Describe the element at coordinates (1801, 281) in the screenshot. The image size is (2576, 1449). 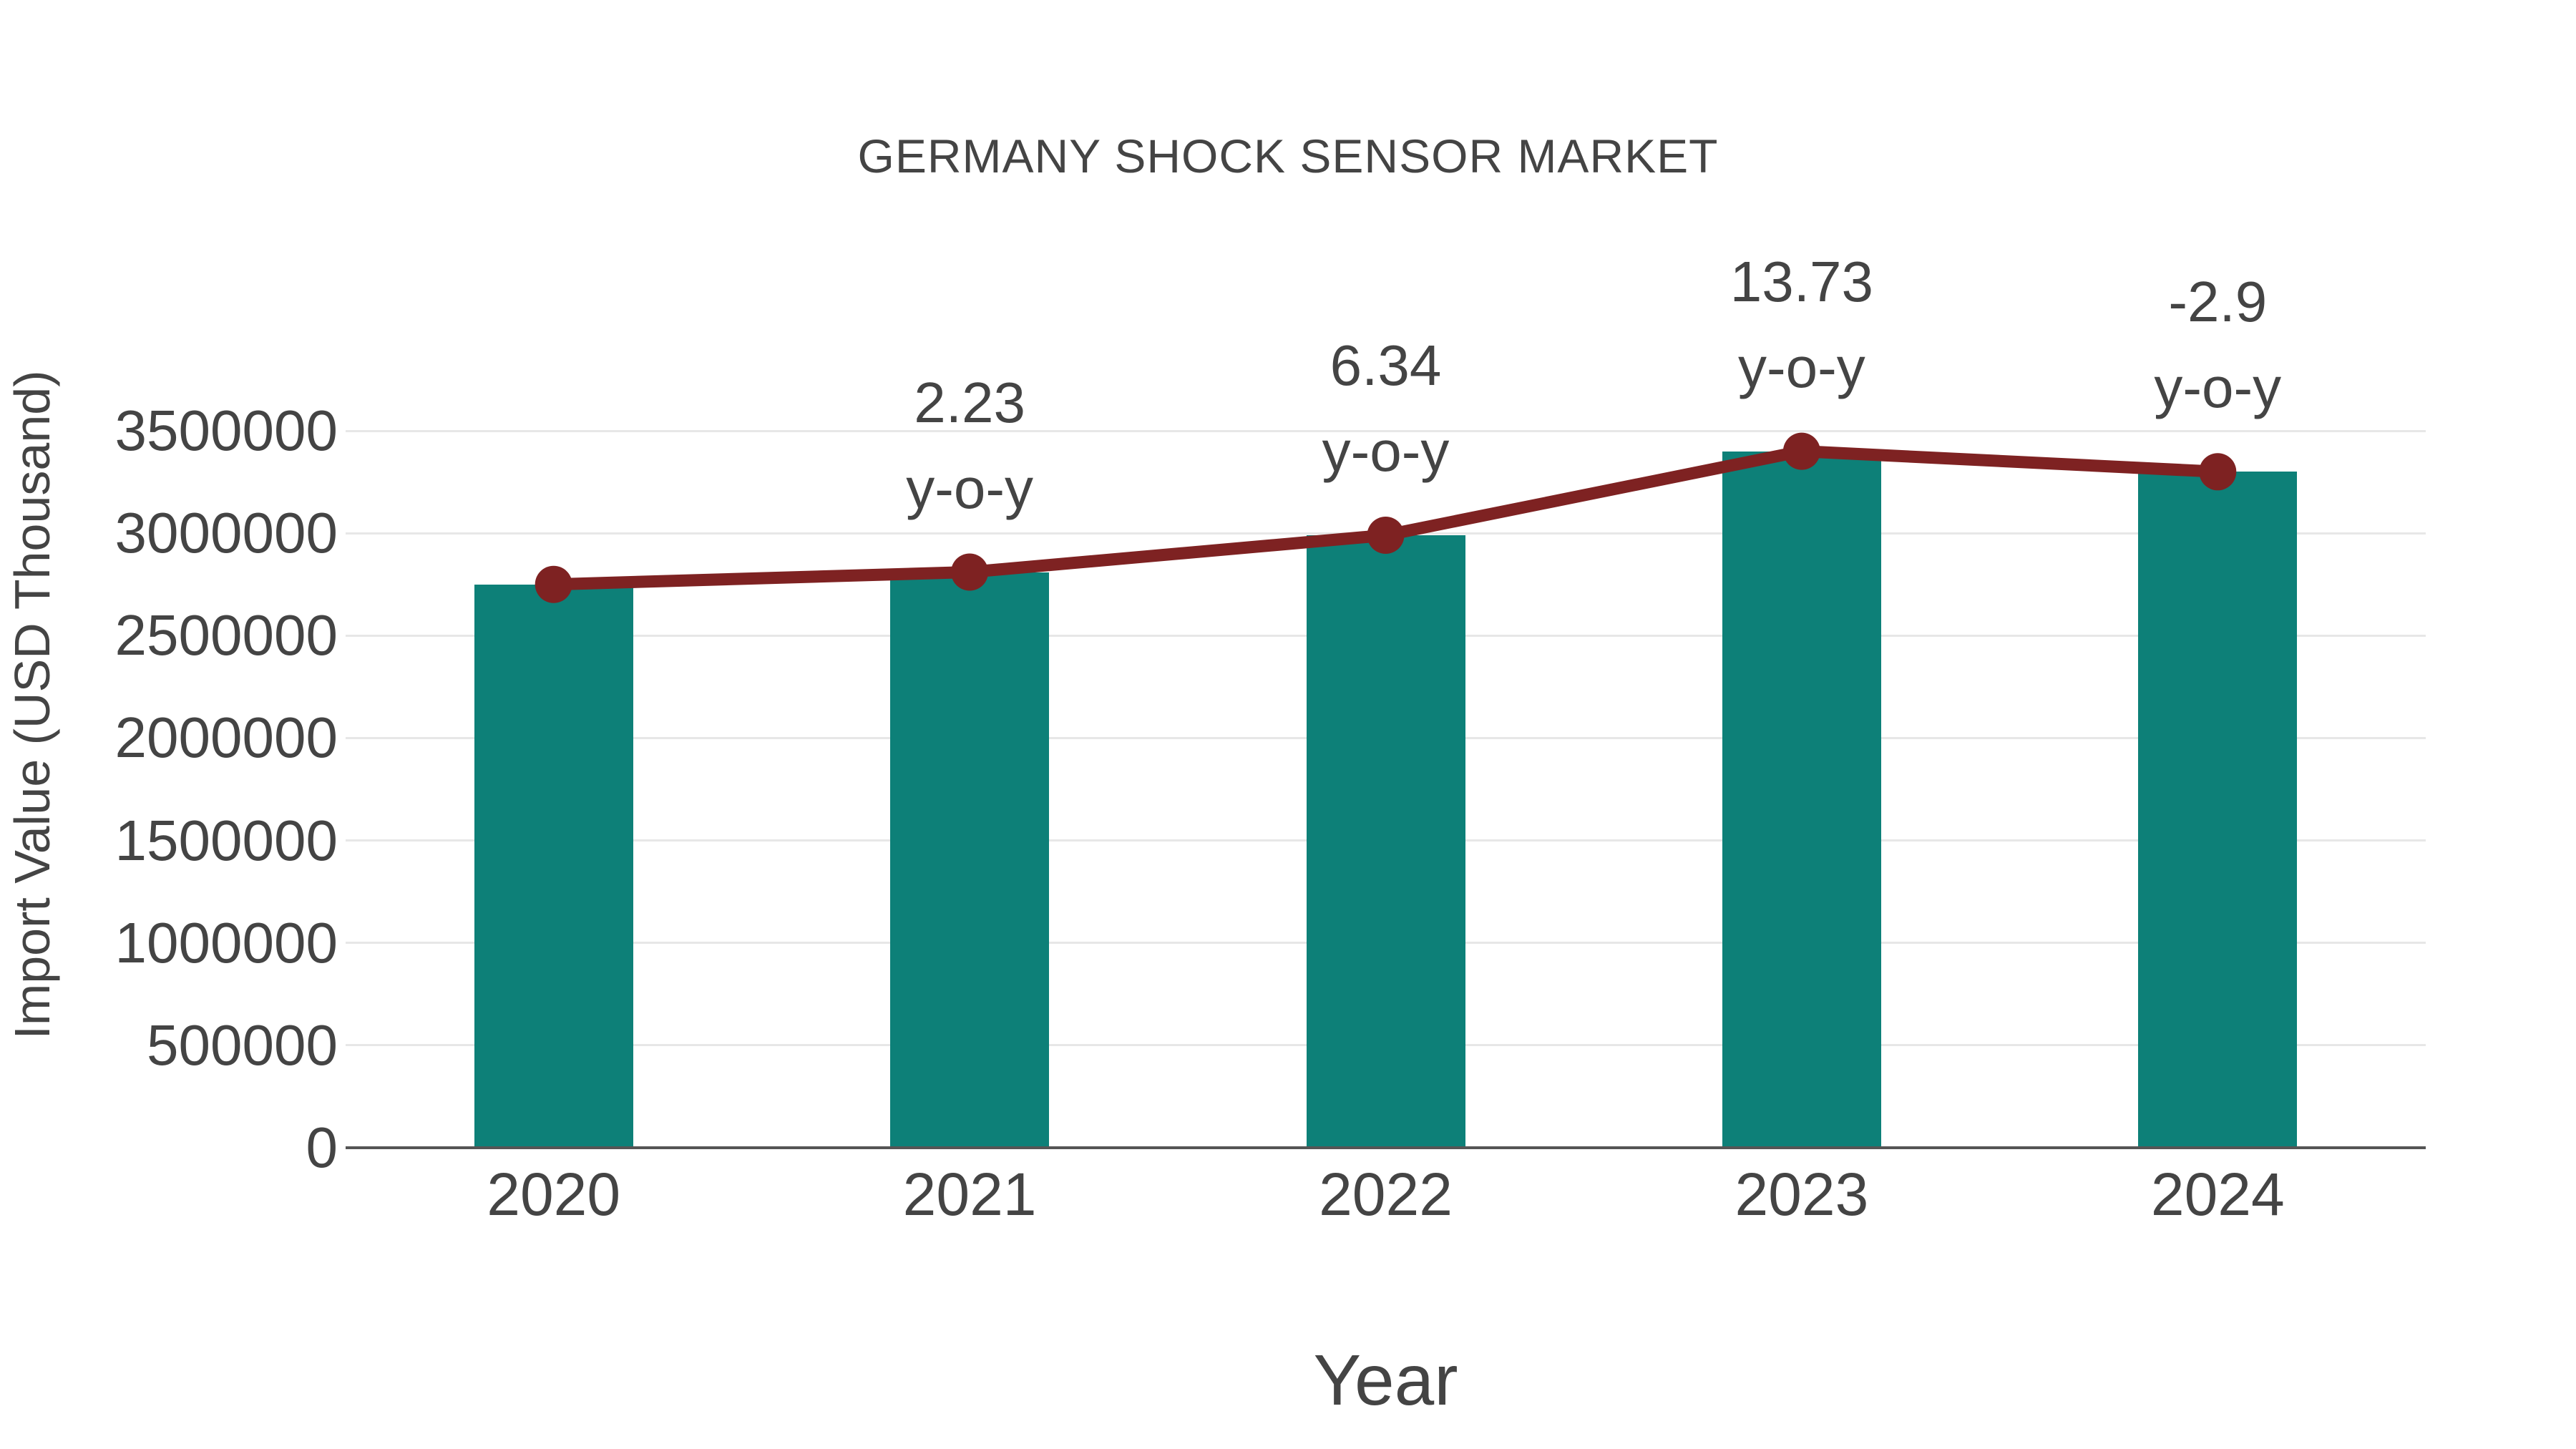
I see `yoy-annotation-line: 13.73` at that location.